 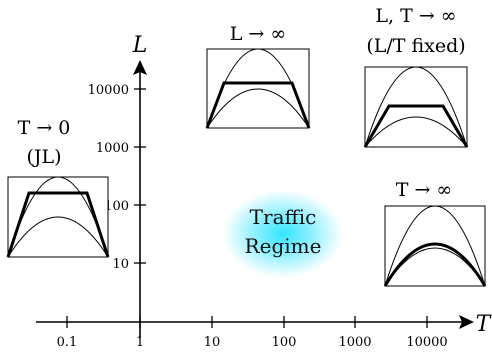 I want to click on x-tick-label: 0.1, so click(x=67, y=342).